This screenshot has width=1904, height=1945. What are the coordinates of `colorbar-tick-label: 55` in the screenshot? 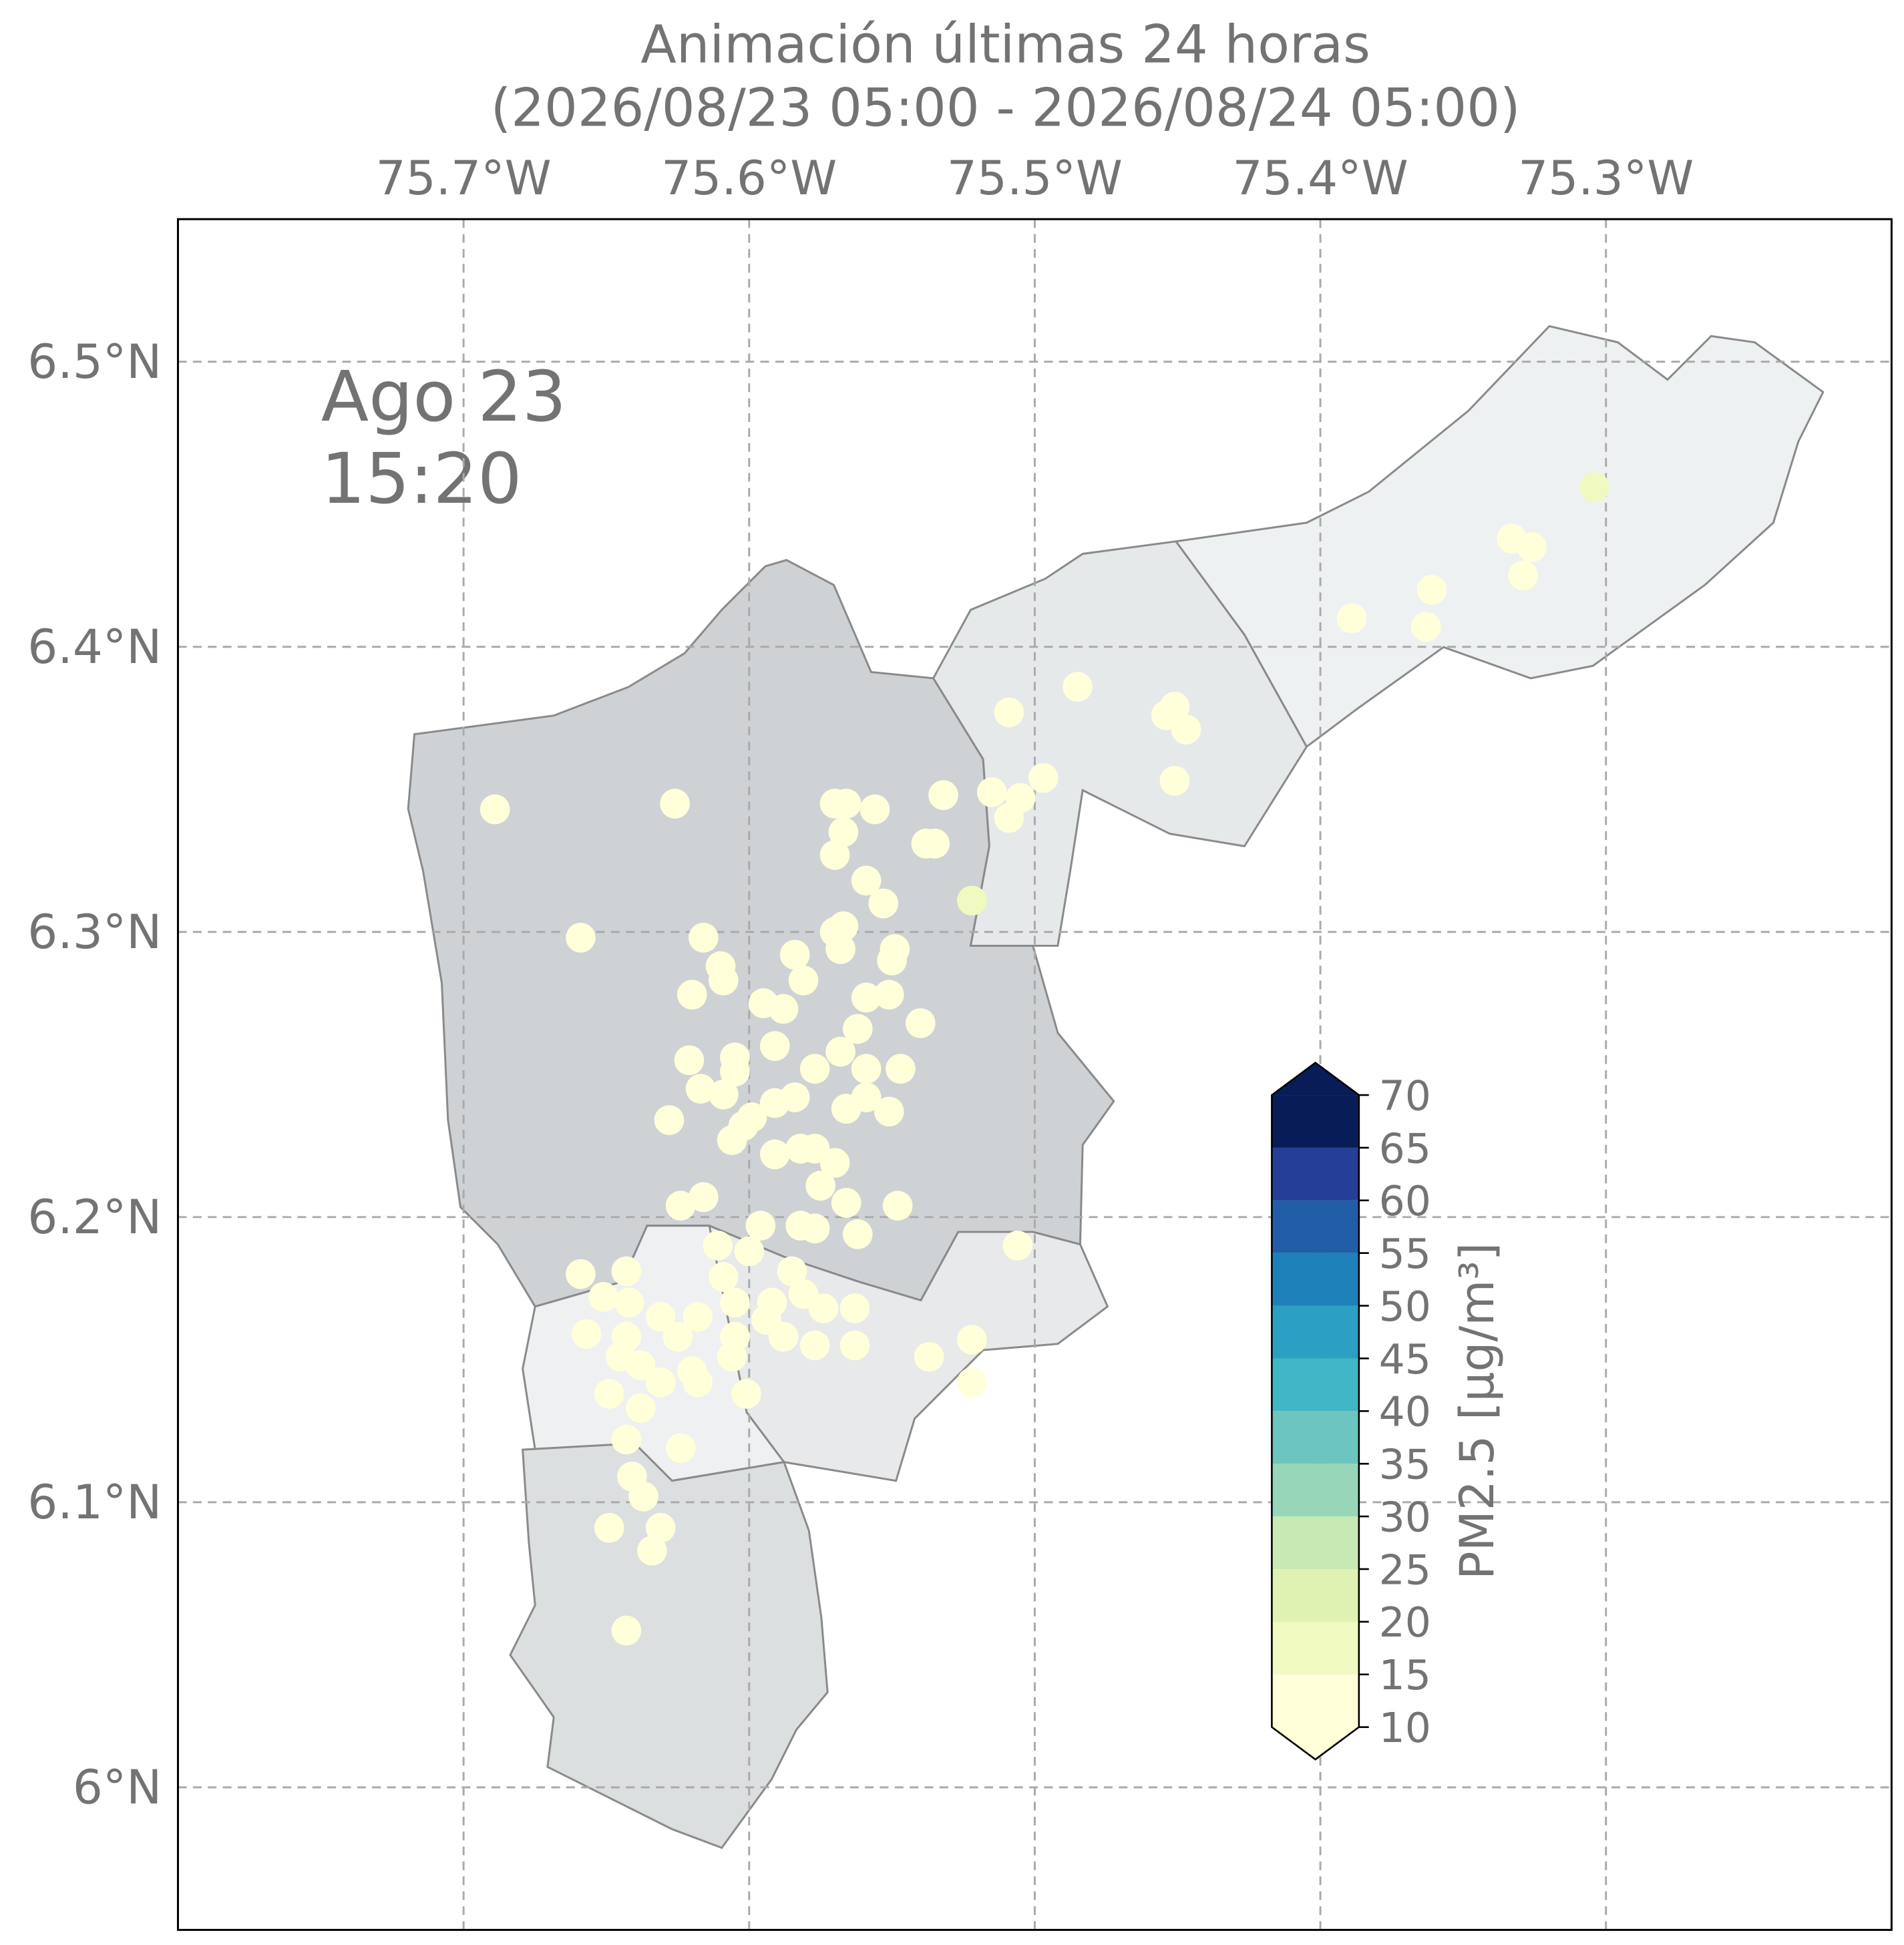 It's located at (1405, 1254).